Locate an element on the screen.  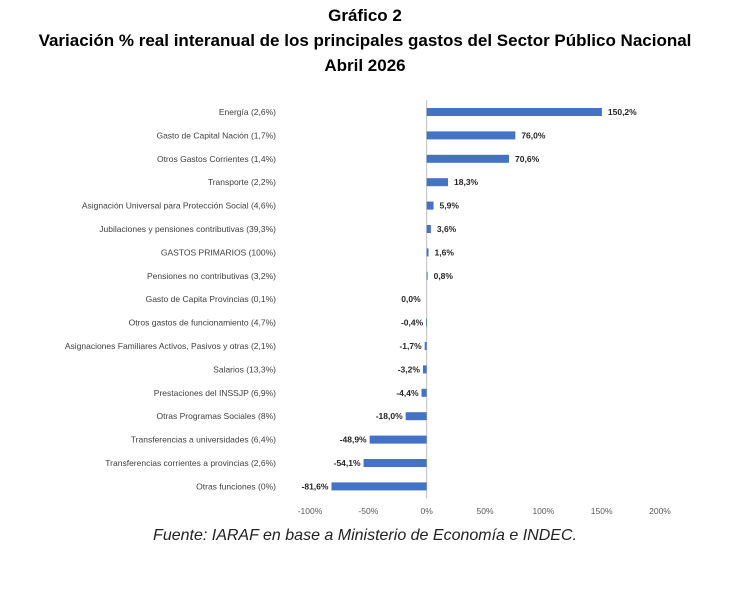
category-label: Energía (2,6%) is located at coordinates (247, 112).